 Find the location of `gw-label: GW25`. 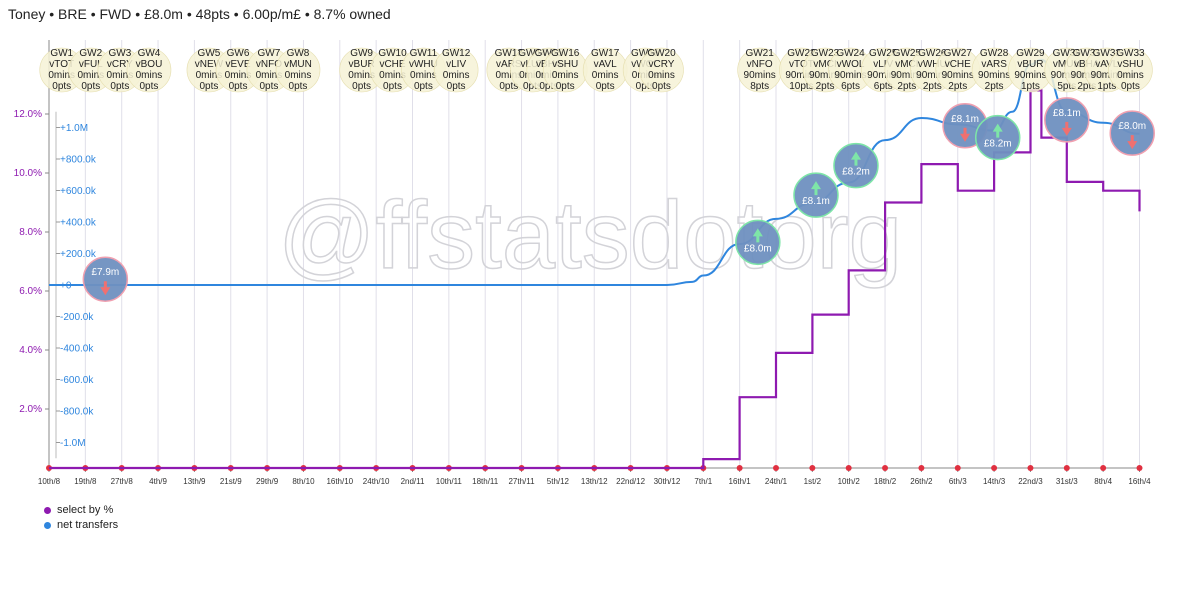

gw-label: GW25 is located at coordinates (907, 53).